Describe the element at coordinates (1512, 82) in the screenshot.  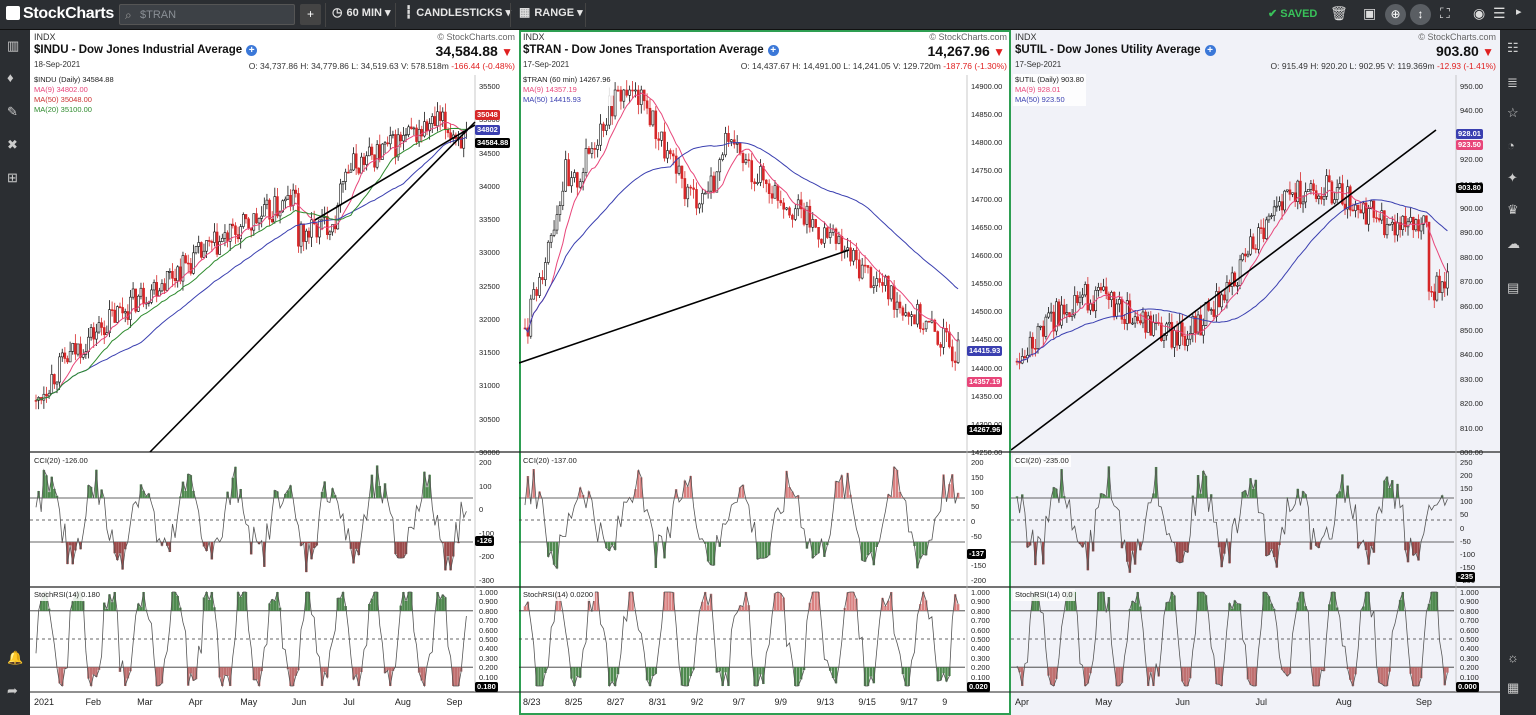
I see `list-icon: ≣` at that location.